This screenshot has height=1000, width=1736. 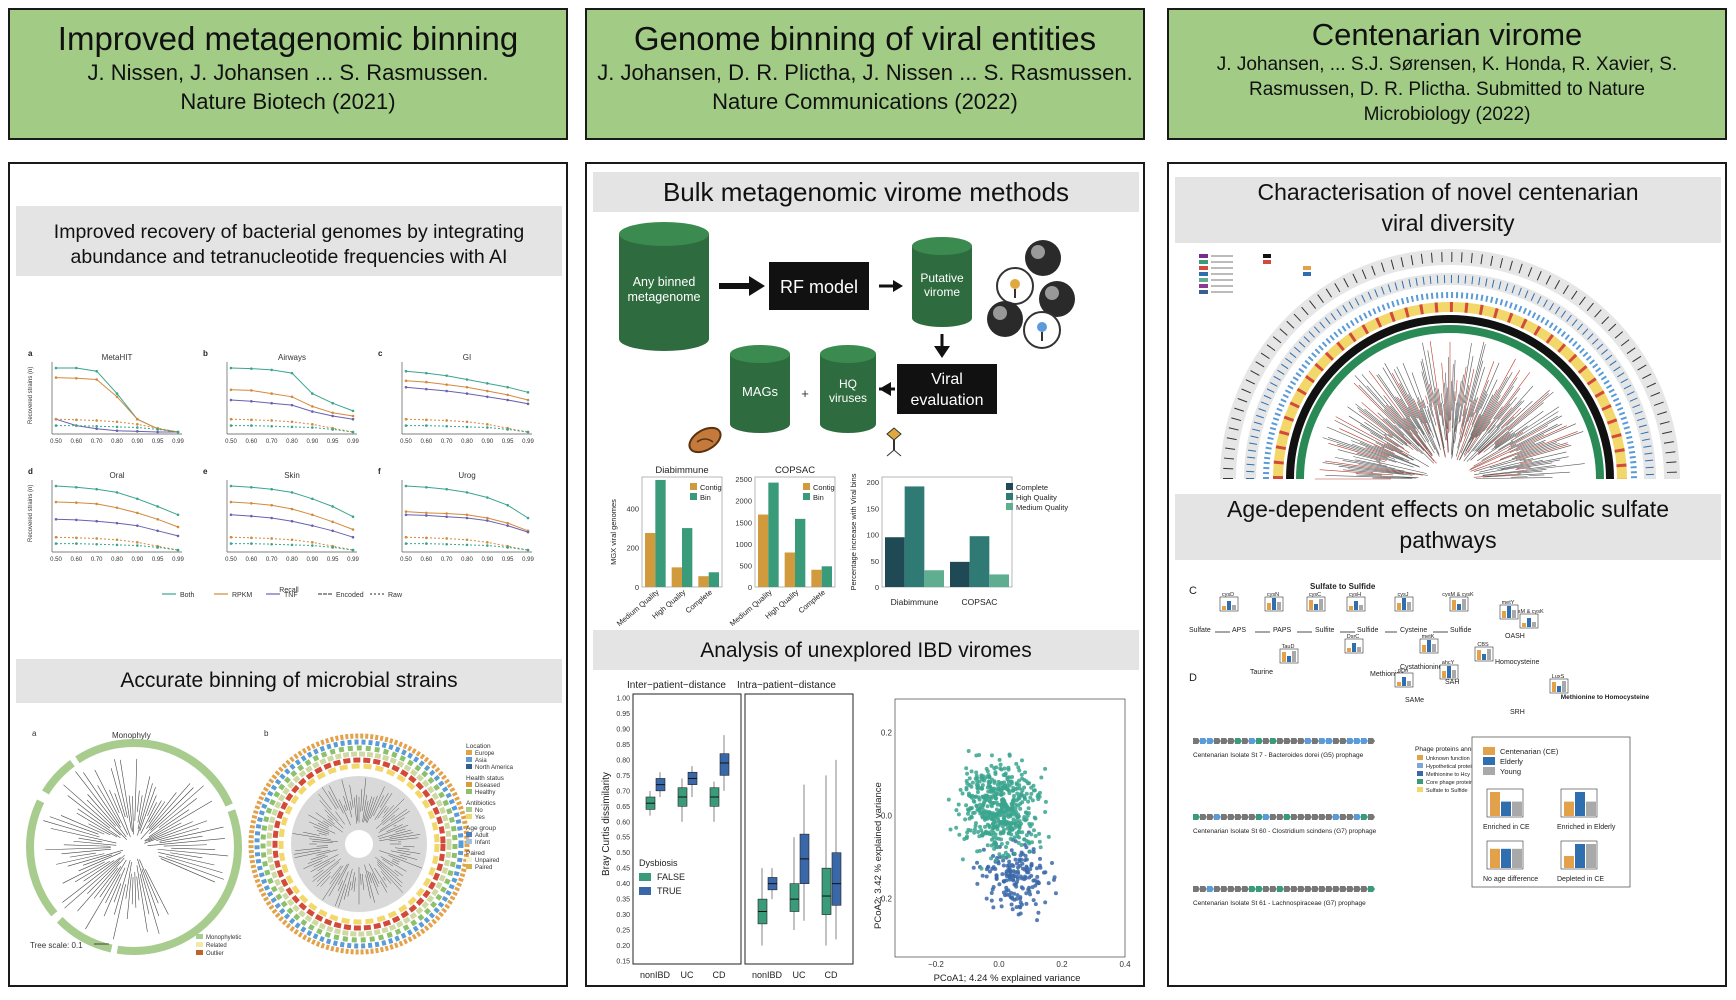 I want to click on viral-evaluation-box, so click(x=947, y=389).